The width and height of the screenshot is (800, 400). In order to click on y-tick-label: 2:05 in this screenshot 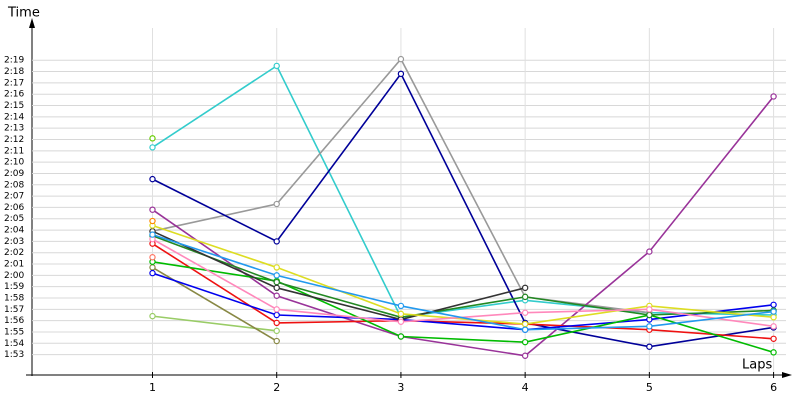, I will do `click(14, 219)`.